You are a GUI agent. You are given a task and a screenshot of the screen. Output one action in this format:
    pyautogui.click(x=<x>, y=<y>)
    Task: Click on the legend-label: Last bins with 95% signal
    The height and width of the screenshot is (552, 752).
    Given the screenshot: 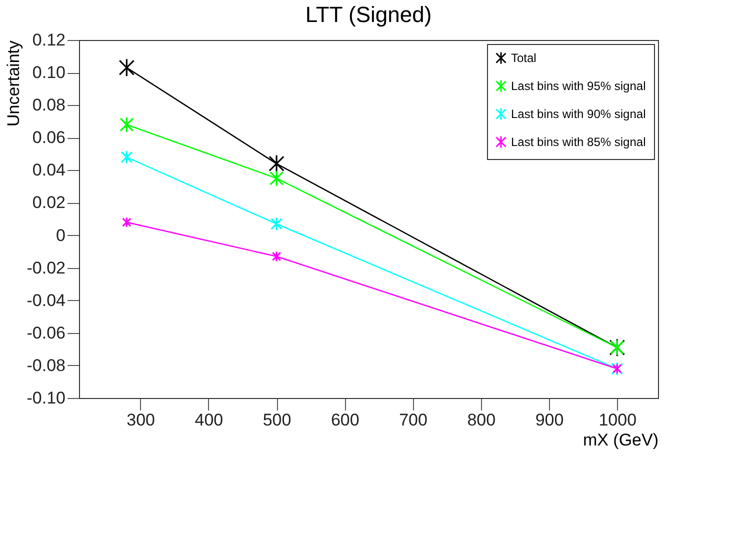 What is the action you would take?
    pyautogui.click(x=578, y=86)
    